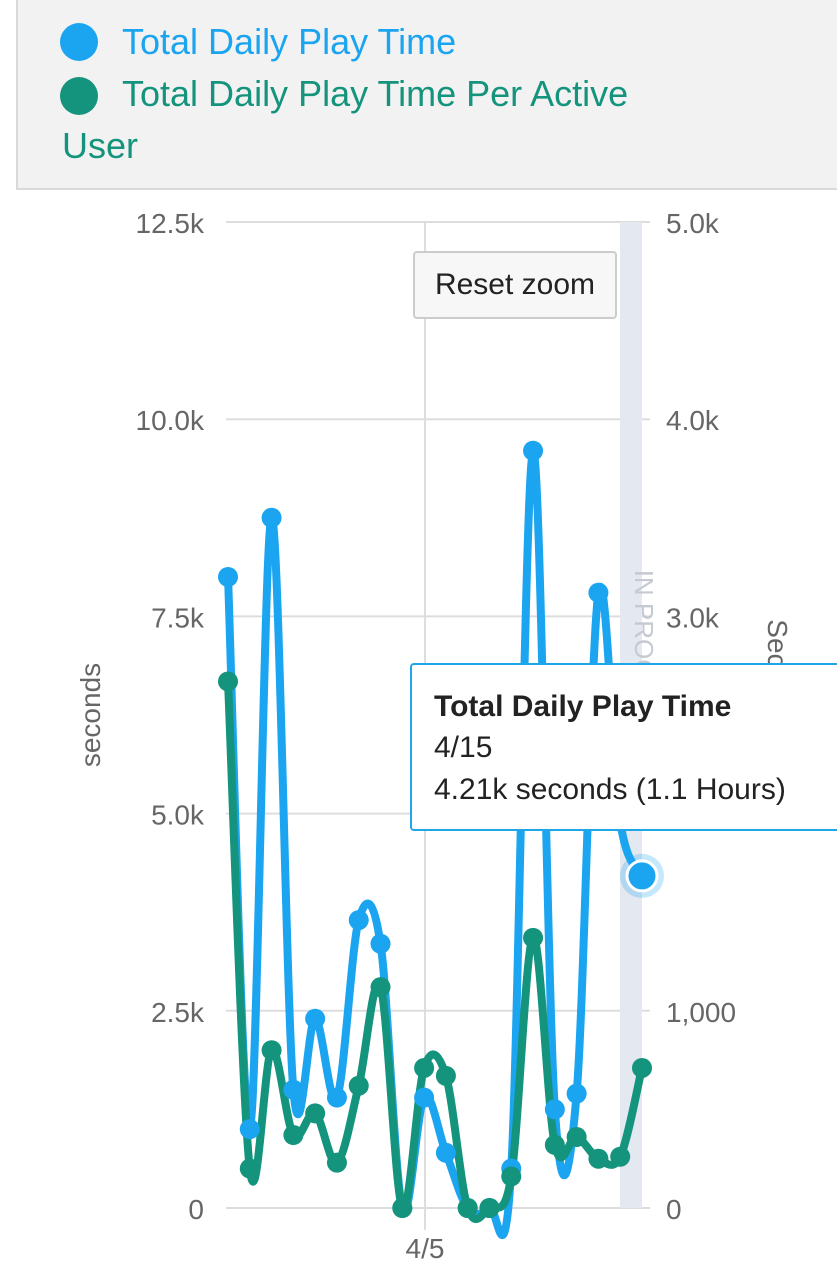 This screenshot has height=1280, width=837. Describe the element at coordinates (196, 1209) in the screenshot. I see `left-tick-label: 0` at that location.